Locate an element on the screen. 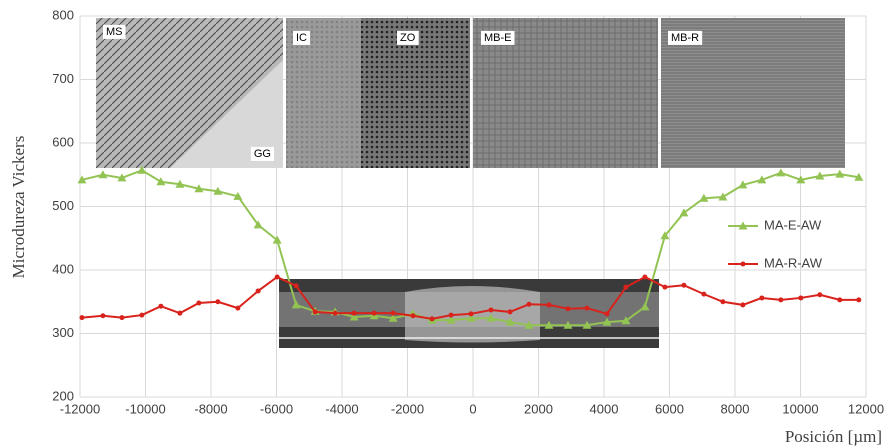  annotation: MB-E is located at coordinates (498, 38).